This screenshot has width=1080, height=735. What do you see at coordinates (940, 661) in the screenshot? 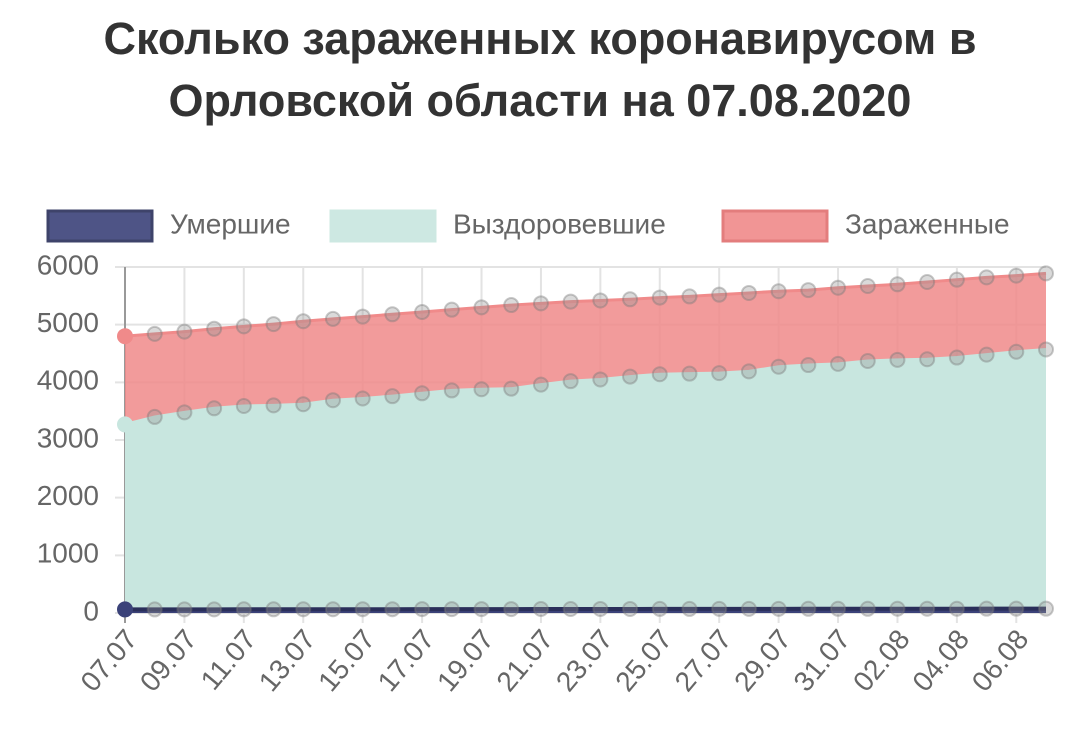
I see `x-tick-label: 04.08` at bounding box center [940, 661].